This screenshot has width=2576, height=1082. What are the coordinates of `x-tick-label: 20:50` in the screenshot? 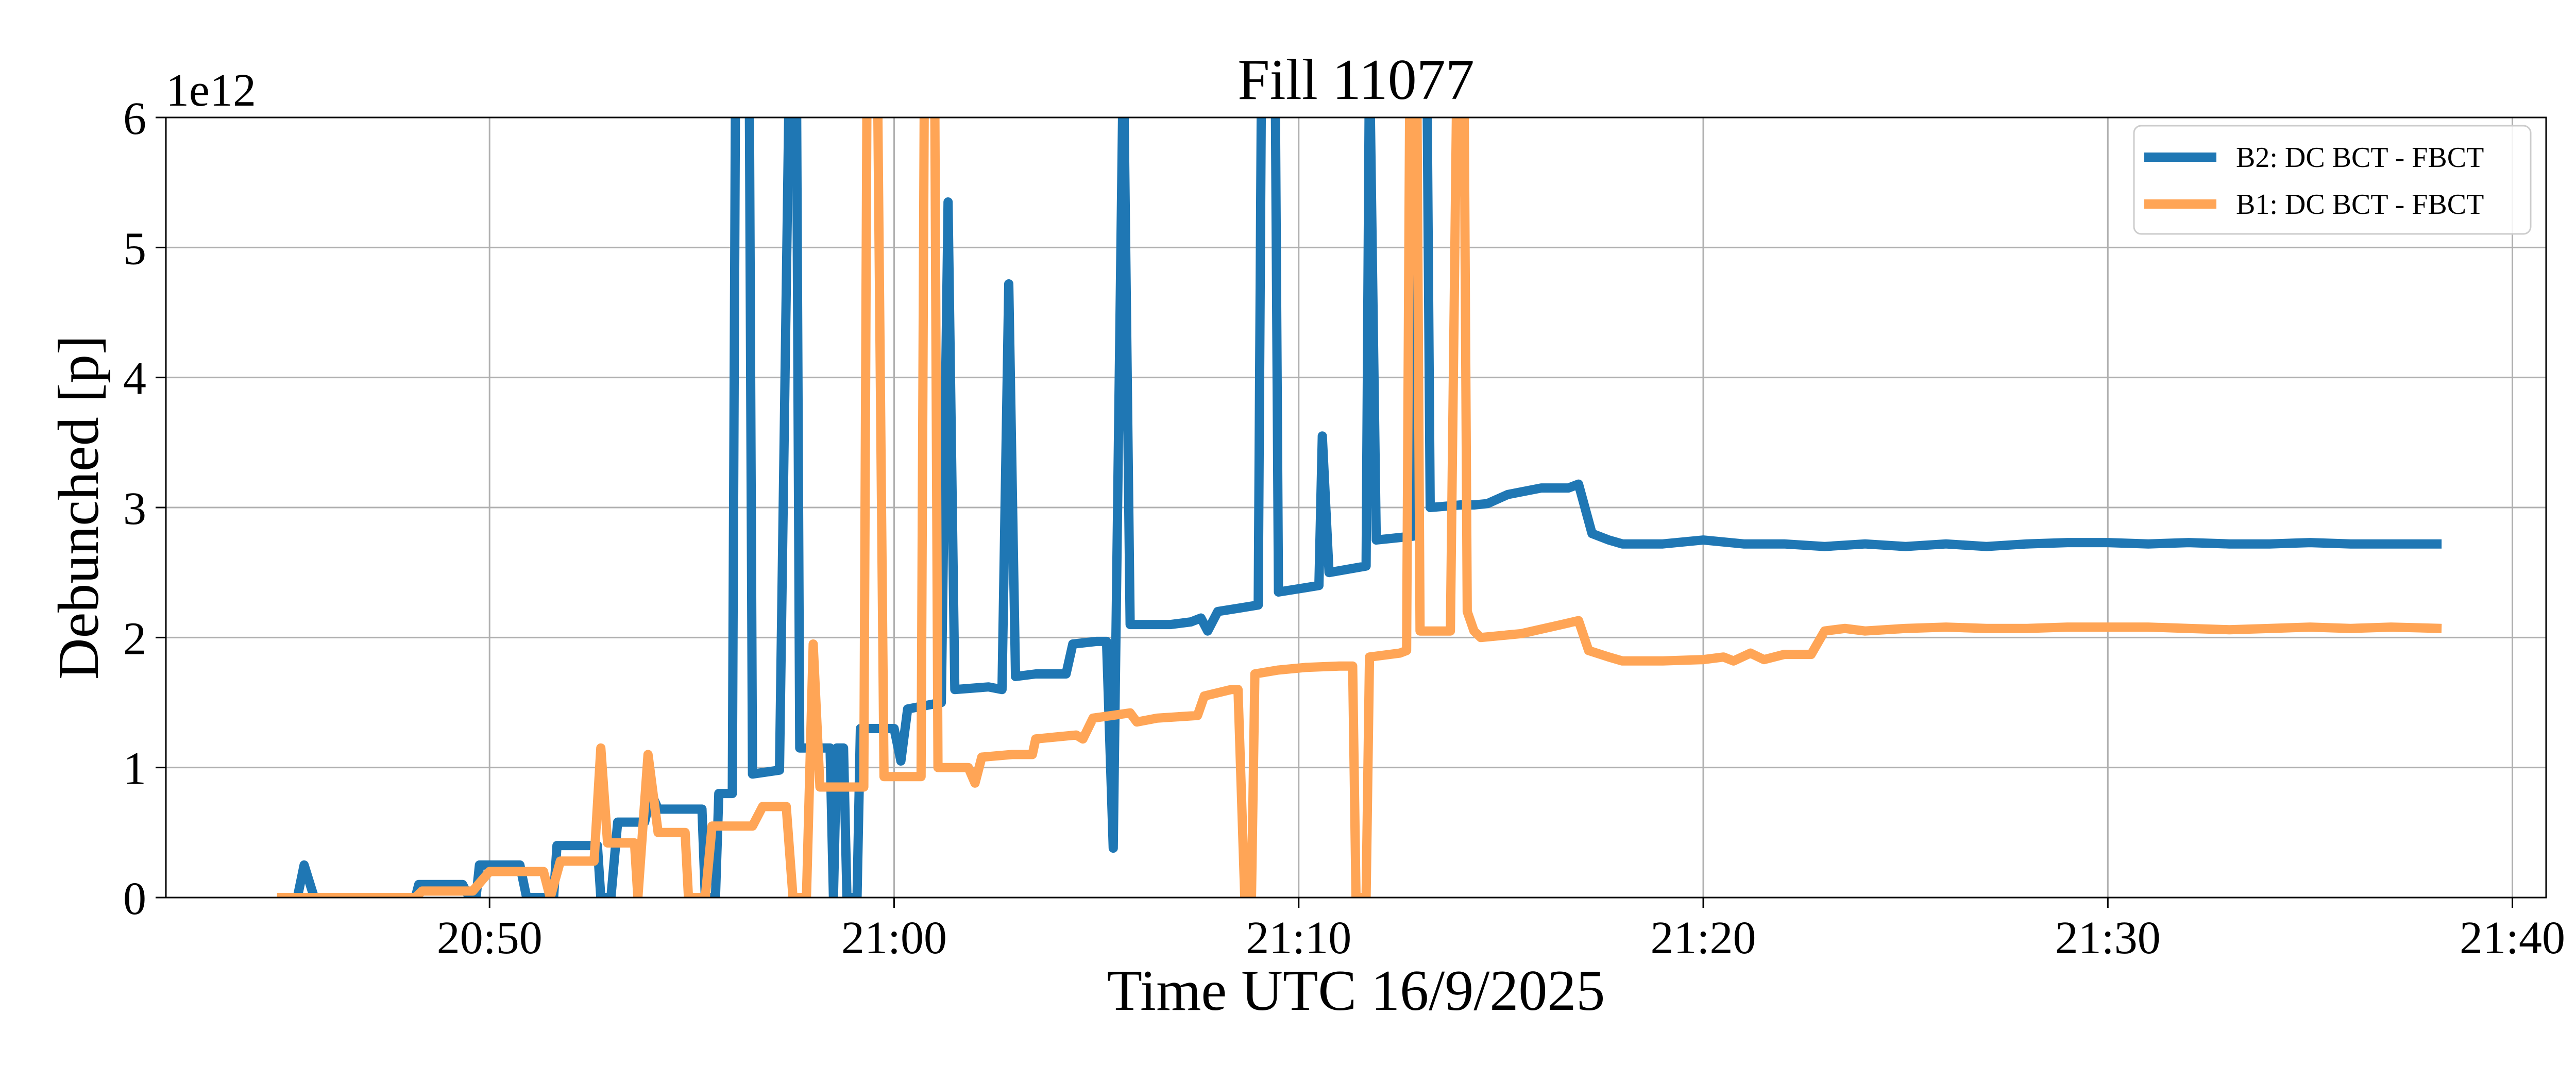 It's located at (490, 937).